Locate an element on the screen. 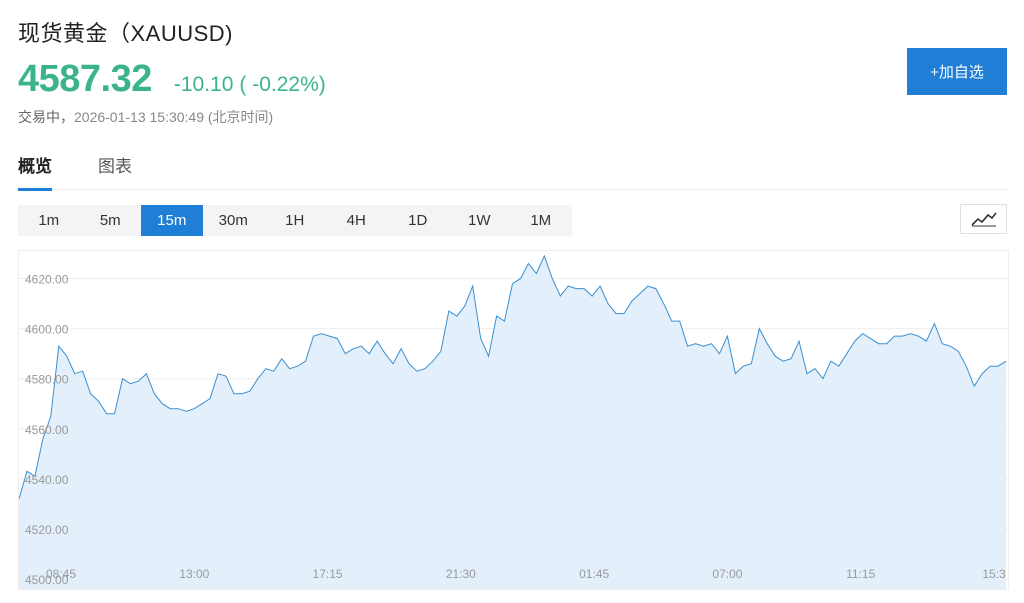  y-tick-label: 4560.00 is located at coordinates (47, 430).